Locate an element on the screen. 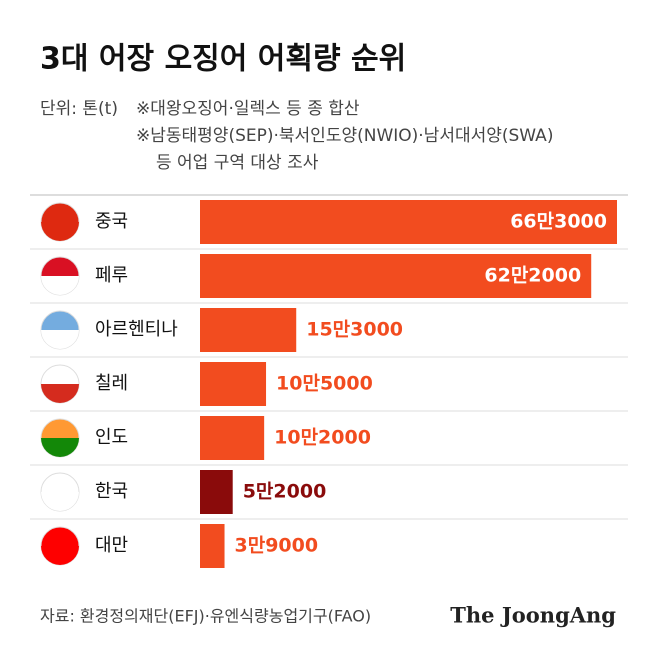  note: ※대왕오징어·일렉스 등 종 합산 is located at coordinates (248, 109).